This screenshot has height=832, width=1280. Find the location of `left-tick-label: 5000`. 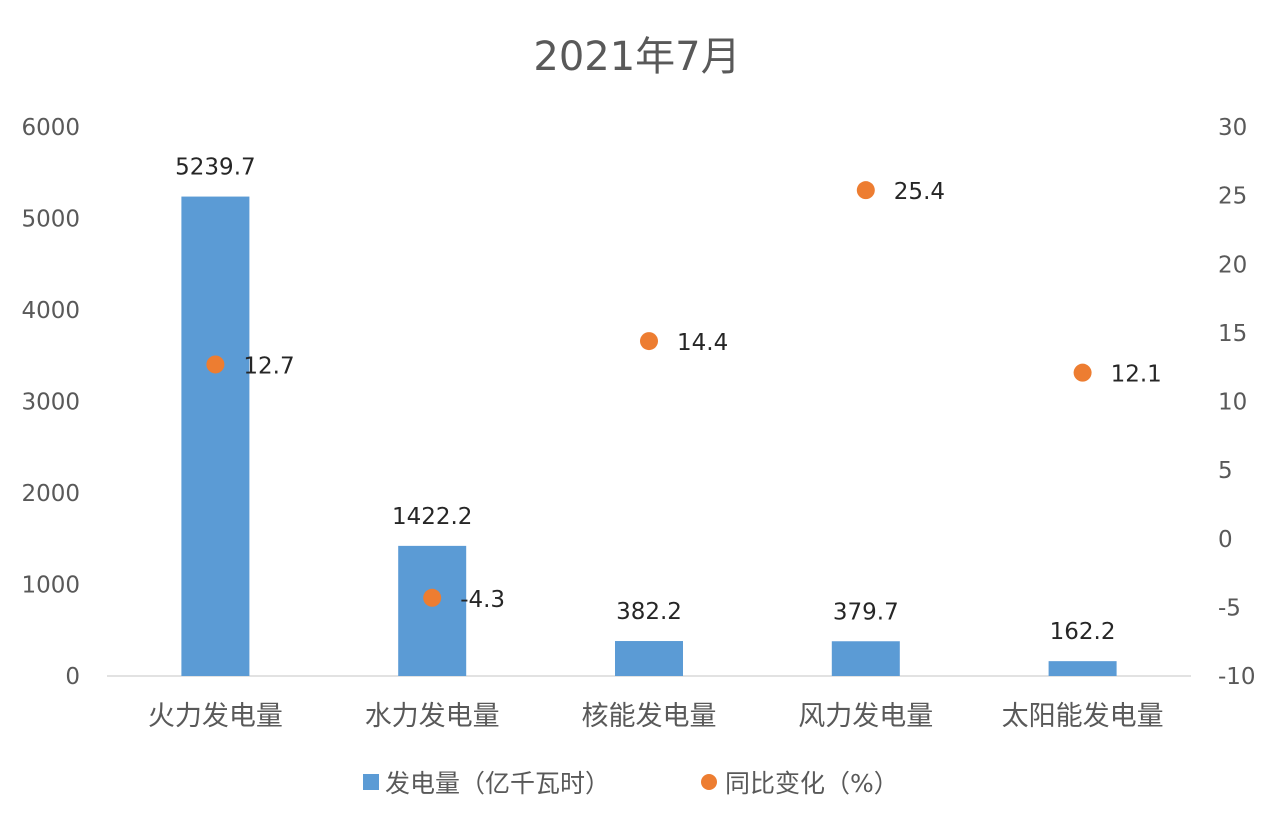

left-tick-label: 5000 is located at coordinates (50, 220).